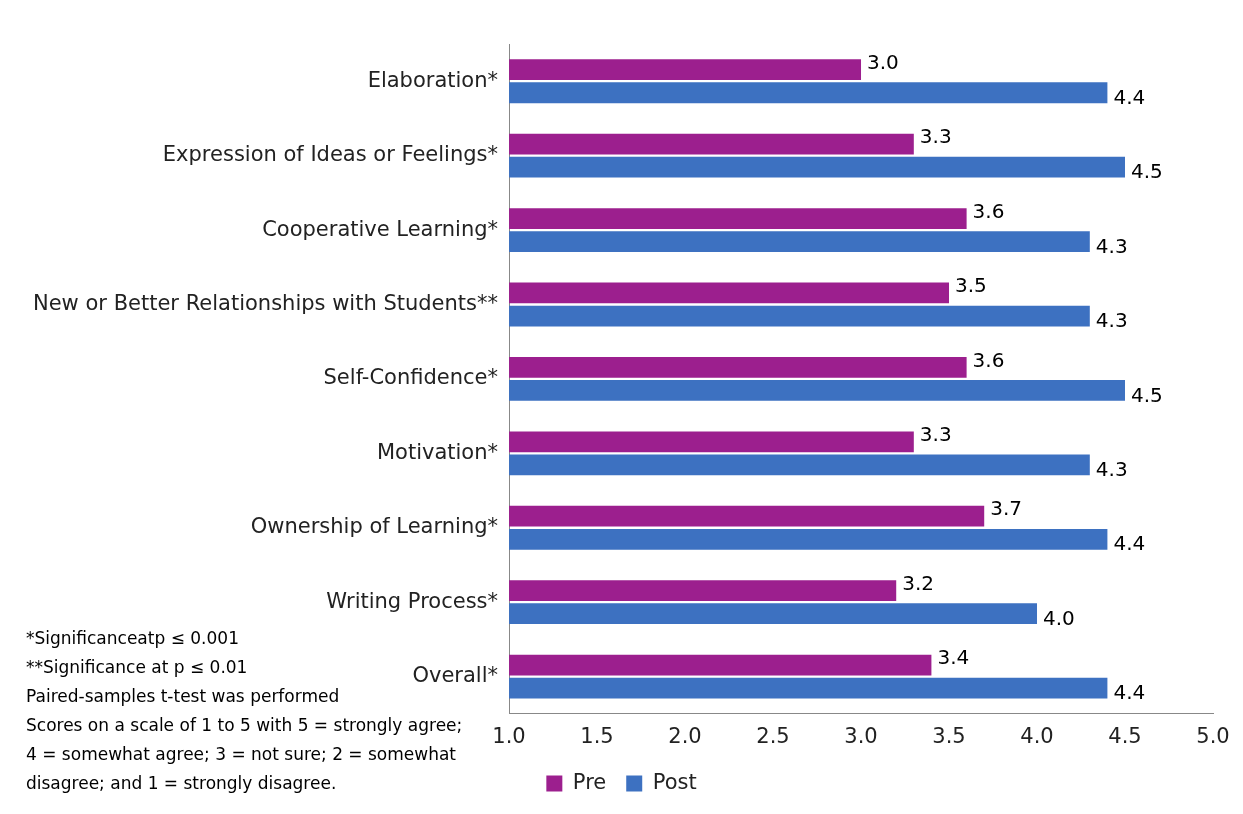 This screenshot has height=814, width=1243. I want to click on legend-label: Pre, so click(589, 781).